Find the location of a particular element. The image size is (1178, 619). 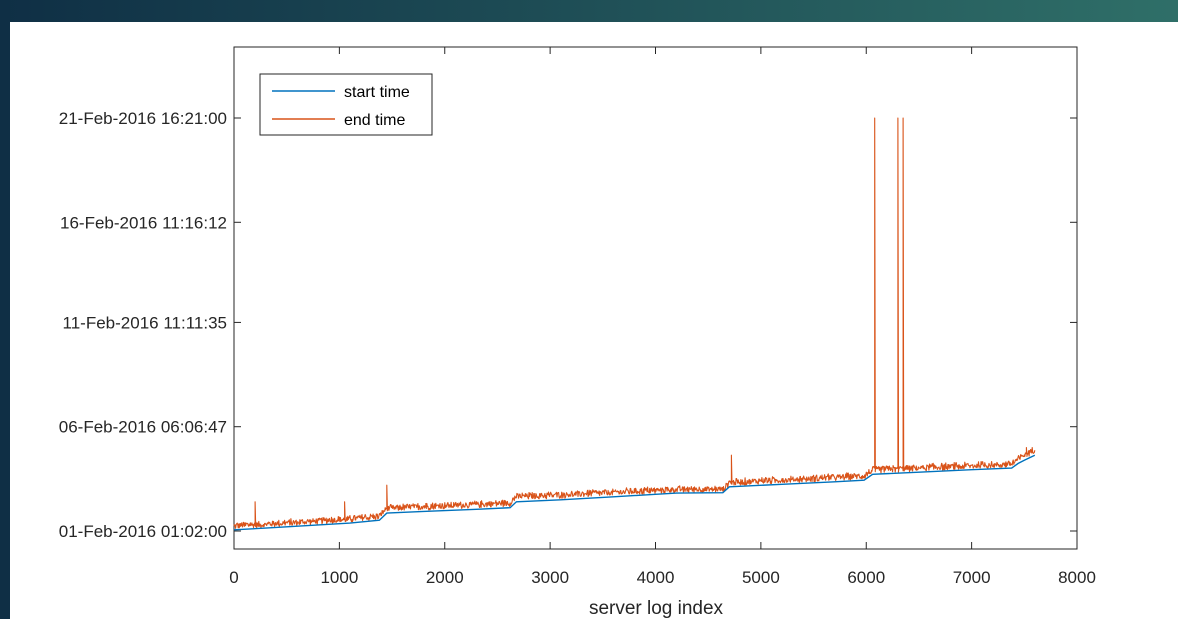

legend-label-end-time: end time is located at coordinates (374, 120).